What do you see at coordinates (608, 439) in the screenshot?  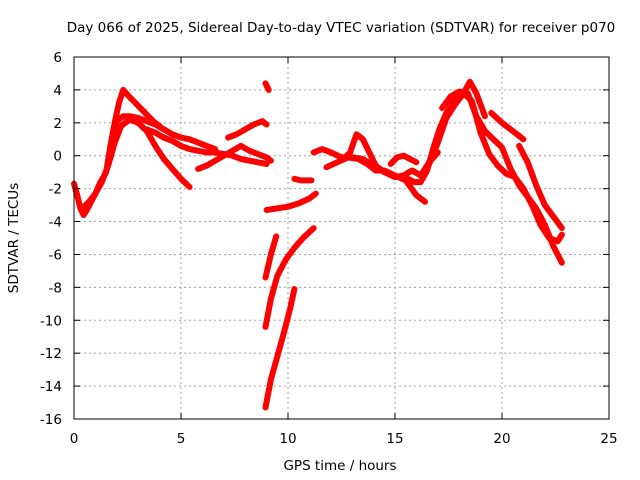 I see `x-tick-label: 25` at bounding box center [608, 439].